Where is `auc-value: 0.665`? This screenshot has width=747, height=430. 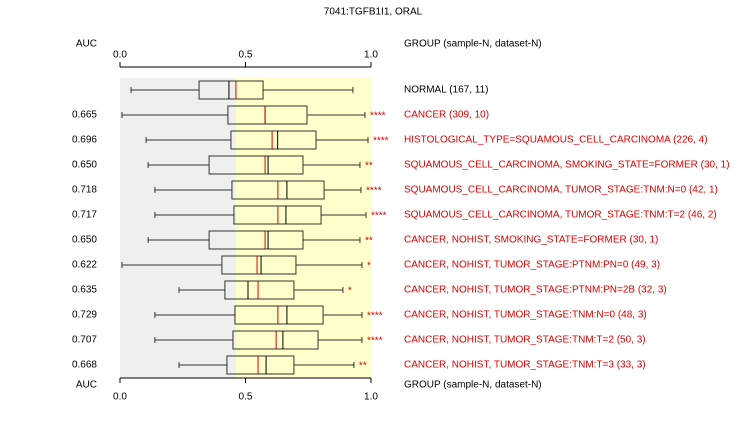 auc-value: 0.665 is located at coordinates (84, 115).